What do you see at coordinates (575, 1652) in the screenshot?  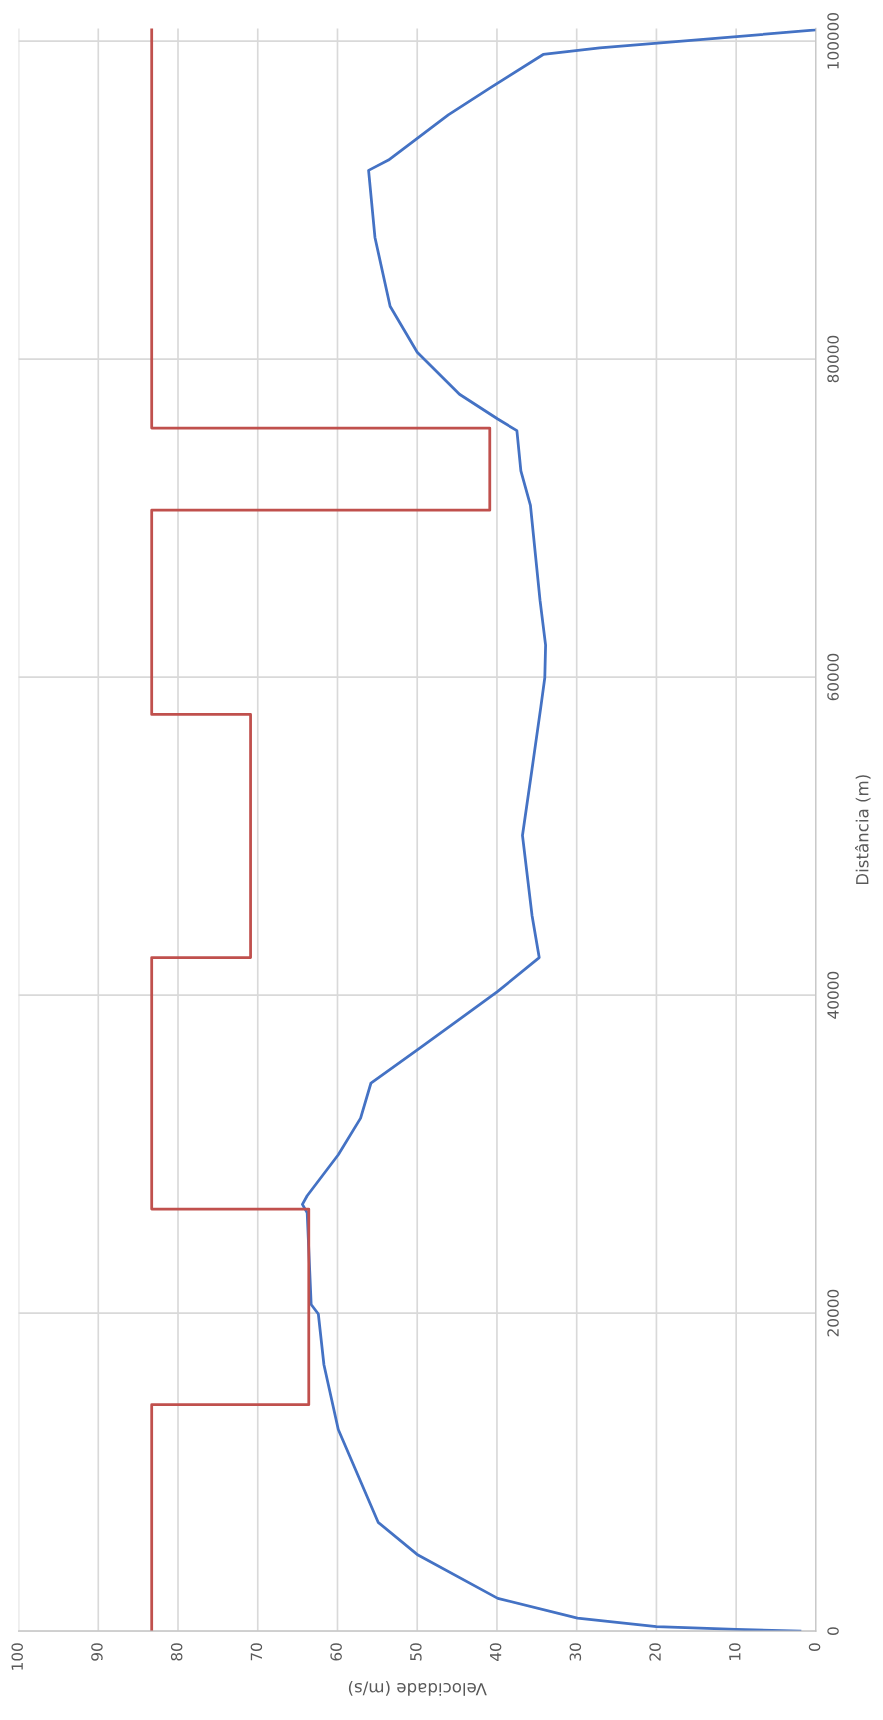 I see `x-tick-label: 30` at bounding box center [575, 1652].